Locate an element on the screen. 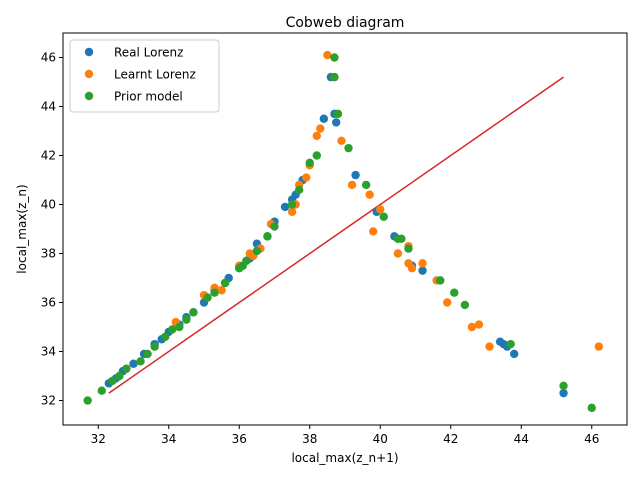  x-tick-label: 44 is located at coordinates (521, 439).